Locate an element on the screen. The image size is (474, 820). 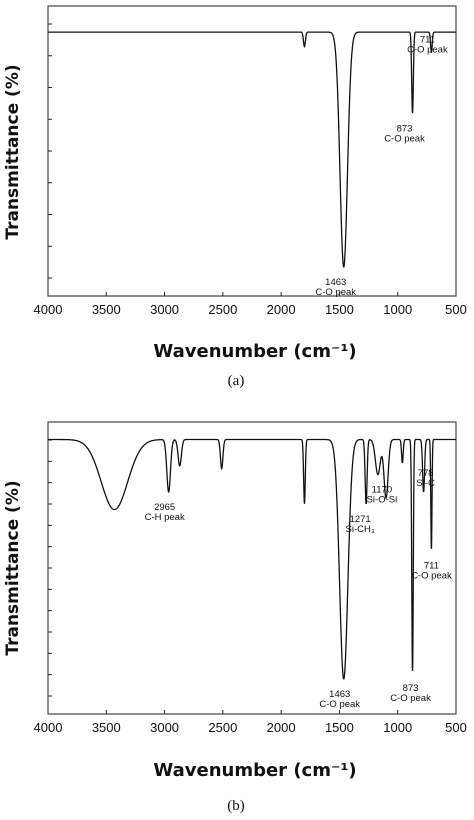
caption-a: (a) is located at coordinates (236, 381).